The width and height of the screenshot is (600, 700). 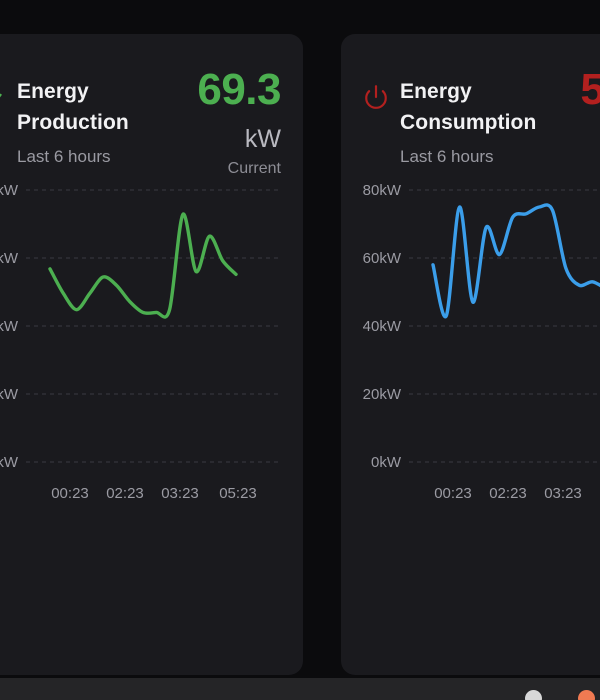 What do you see at coordinates (73, 107) in the screenshot?
I see `metric-title: Energy Production` at bounding box center [73, 107].